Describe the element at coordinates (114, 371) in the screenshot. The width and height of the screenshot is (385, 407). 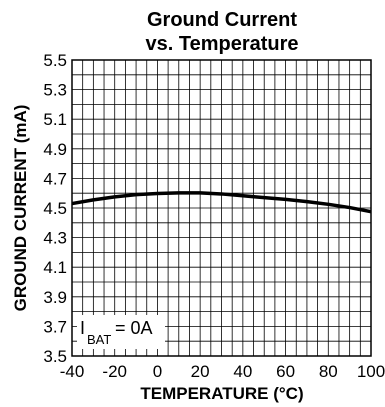
I see `x-tick-label: -20` at that location.